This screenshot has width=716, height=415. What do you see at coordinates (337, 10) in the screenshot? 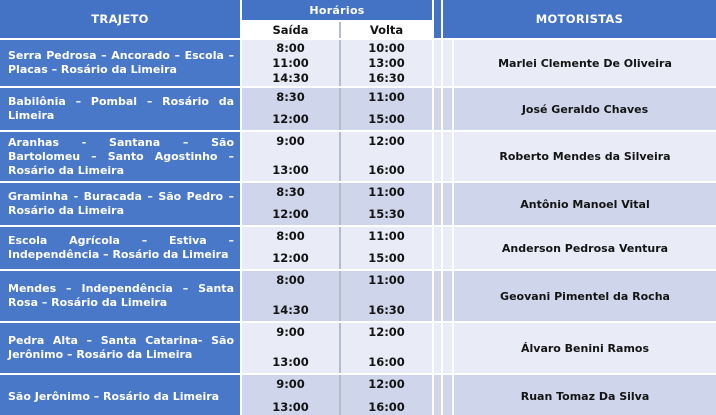
I see `header-horarios: Horários` at bounding box center [337, 10].